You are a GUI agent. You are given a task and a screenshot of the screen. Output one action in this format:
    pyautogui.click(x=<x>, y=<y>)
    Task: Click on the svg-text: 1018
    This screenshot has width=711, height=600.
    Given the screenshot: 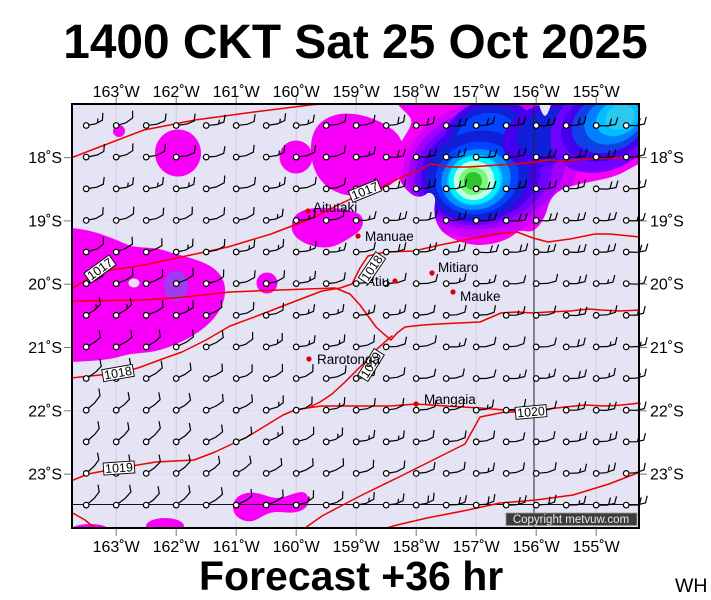 What is the action you would take?
    pyautogui.click(x=118, y=373)
    